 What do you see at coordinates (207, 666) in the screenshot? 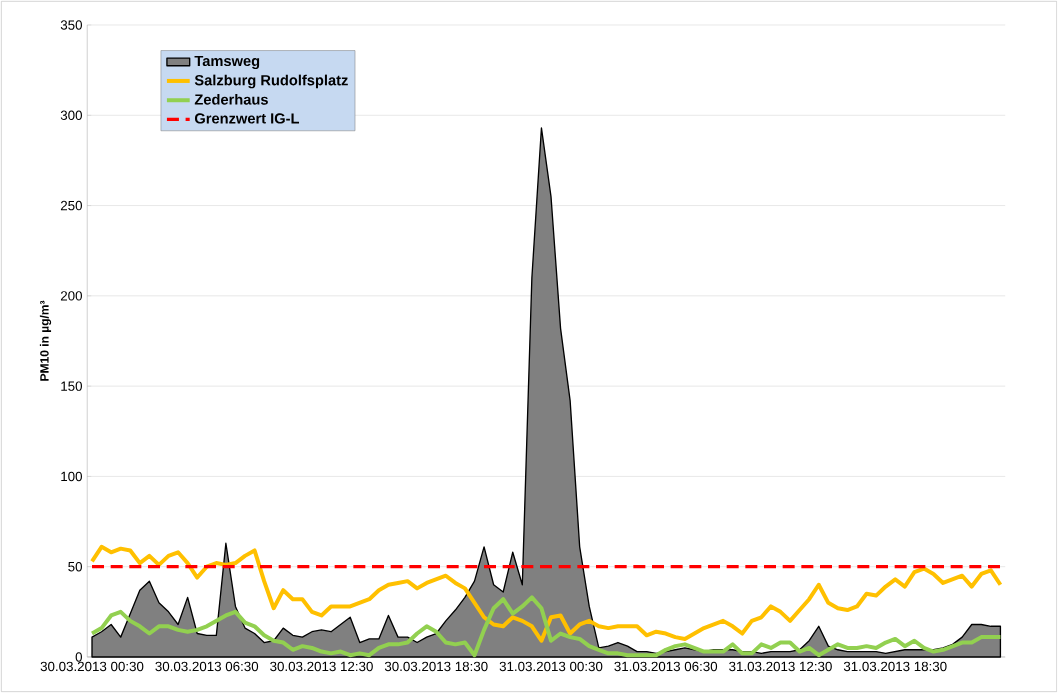
I see `x-tick-label: 30.03.2013 06:30` at bounding box center [207, 666].